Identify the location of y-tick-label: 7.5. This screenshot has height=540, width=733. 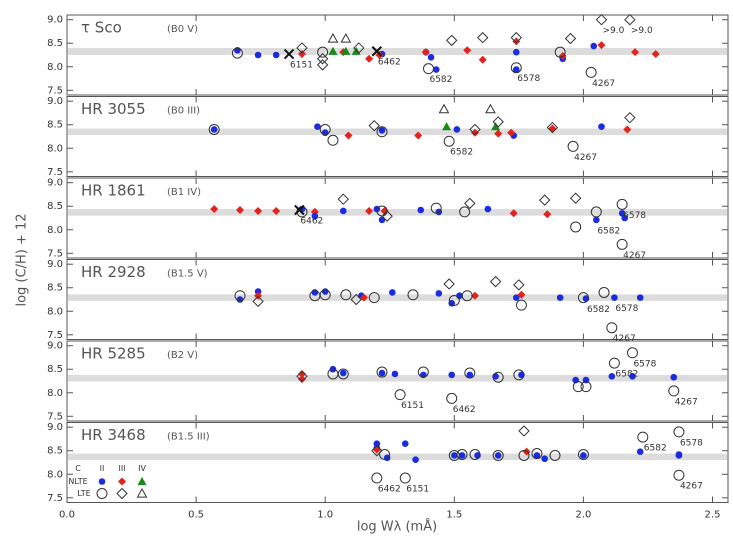
(55, 172).